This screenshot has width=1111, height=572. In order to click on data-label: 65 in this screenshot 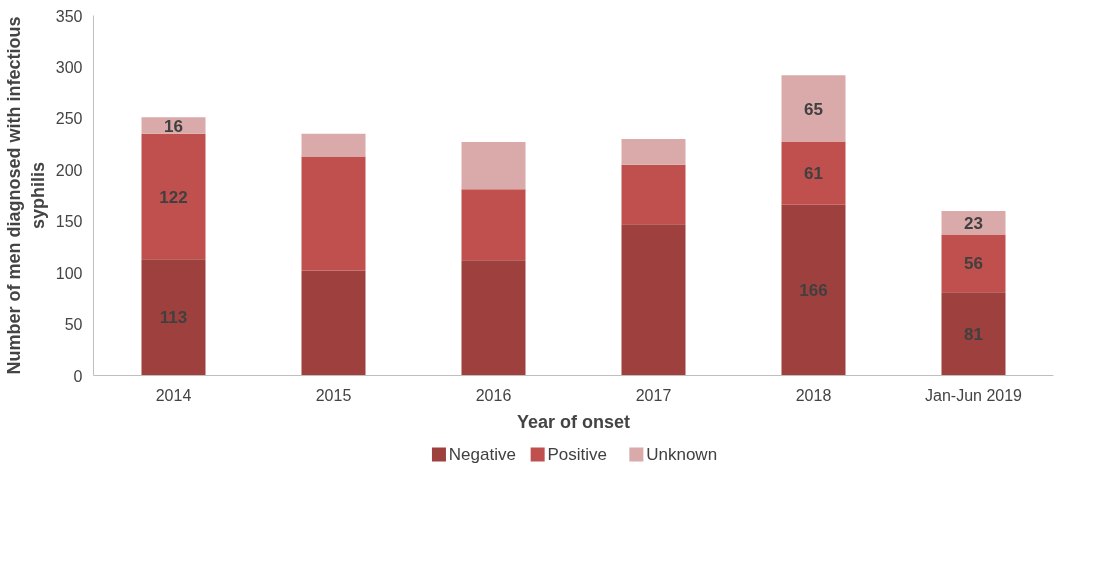, I will do `click(813, 109)`.